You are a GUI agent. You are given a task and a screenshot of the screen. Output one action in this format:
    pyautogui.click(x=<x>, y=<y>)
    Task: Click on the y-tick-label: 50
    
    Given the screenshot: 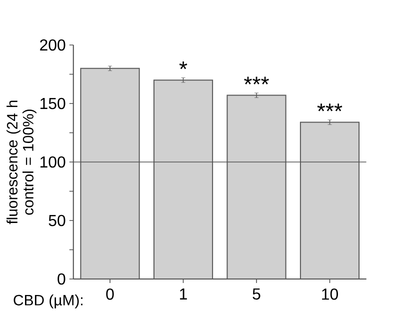 What is the action you would take?
    pyautogui.click(x=57, y=220)
    